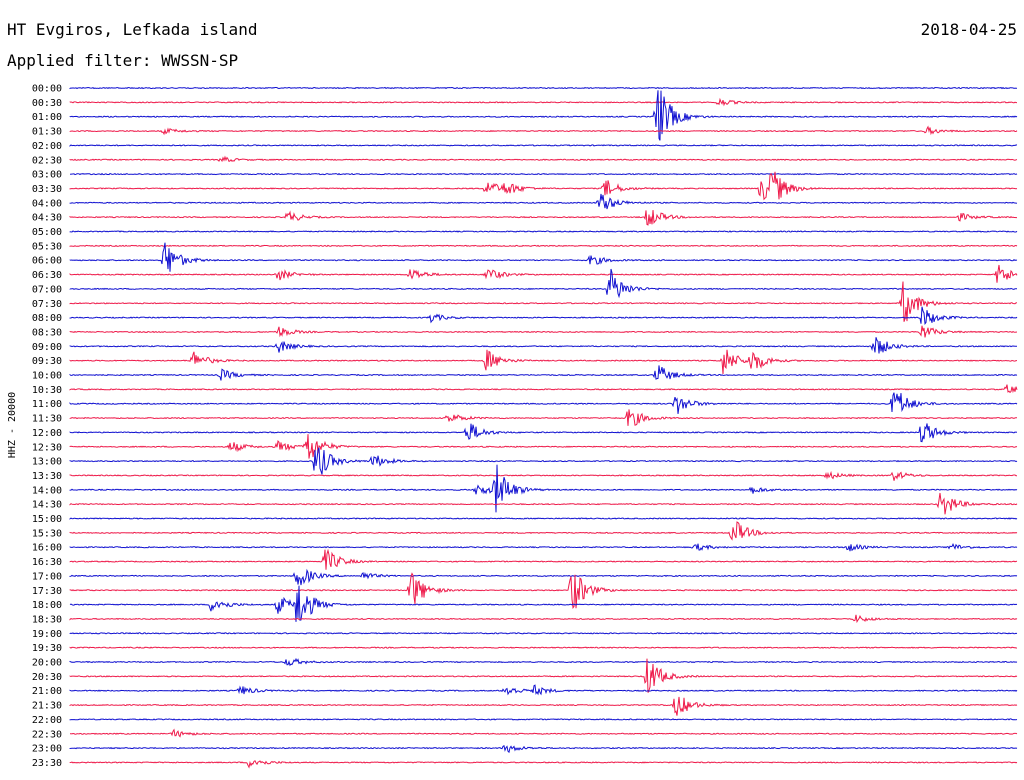 This screenshot has height=780, width=1024. I want to click on row-time-label: 20:30, so click(47, 677).